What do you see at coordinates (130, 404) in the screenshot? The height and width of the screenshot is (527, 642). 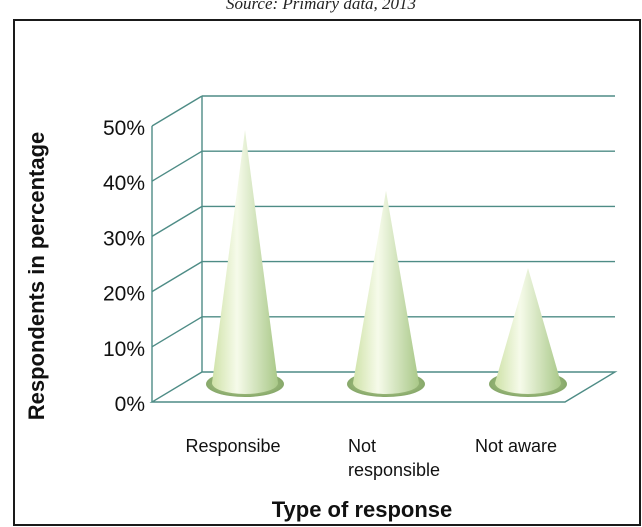 I see `y-tick-label: 0%` at bounding box center [130, 404].